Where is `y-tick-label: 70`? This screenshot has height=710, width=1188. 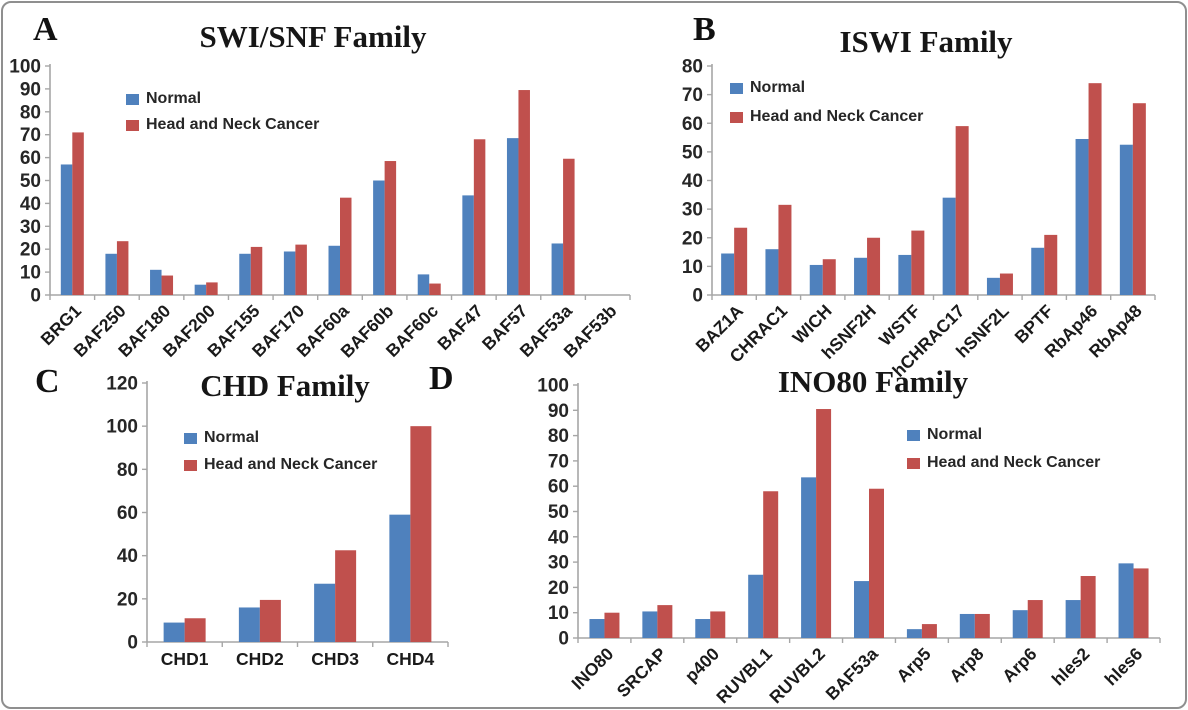
y-tick-label: 70 is located at coordinates (692, 95).